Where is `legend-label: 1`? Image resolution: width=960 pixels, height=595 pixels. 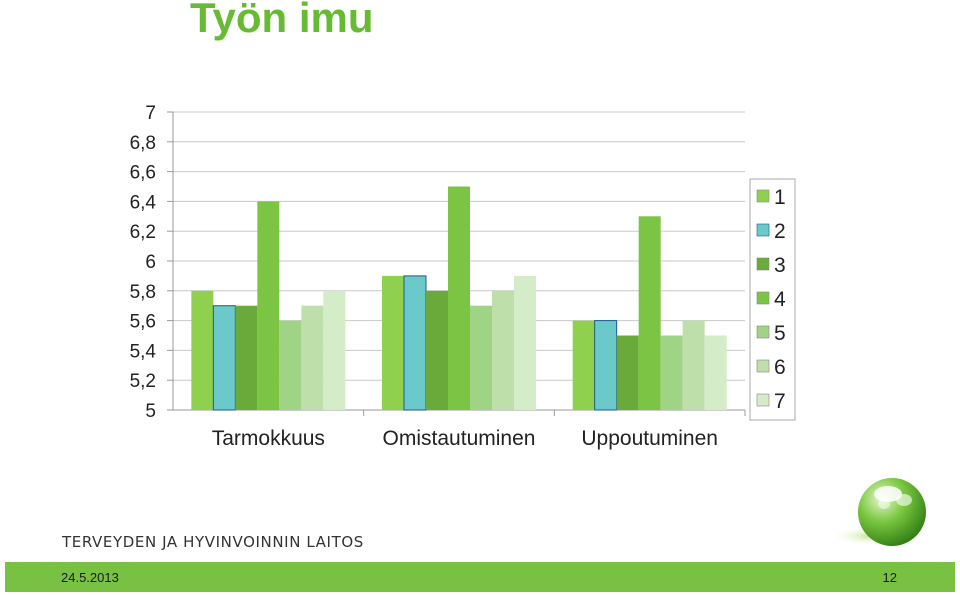 legend-label: 1 is located at coordinates (780, 197).